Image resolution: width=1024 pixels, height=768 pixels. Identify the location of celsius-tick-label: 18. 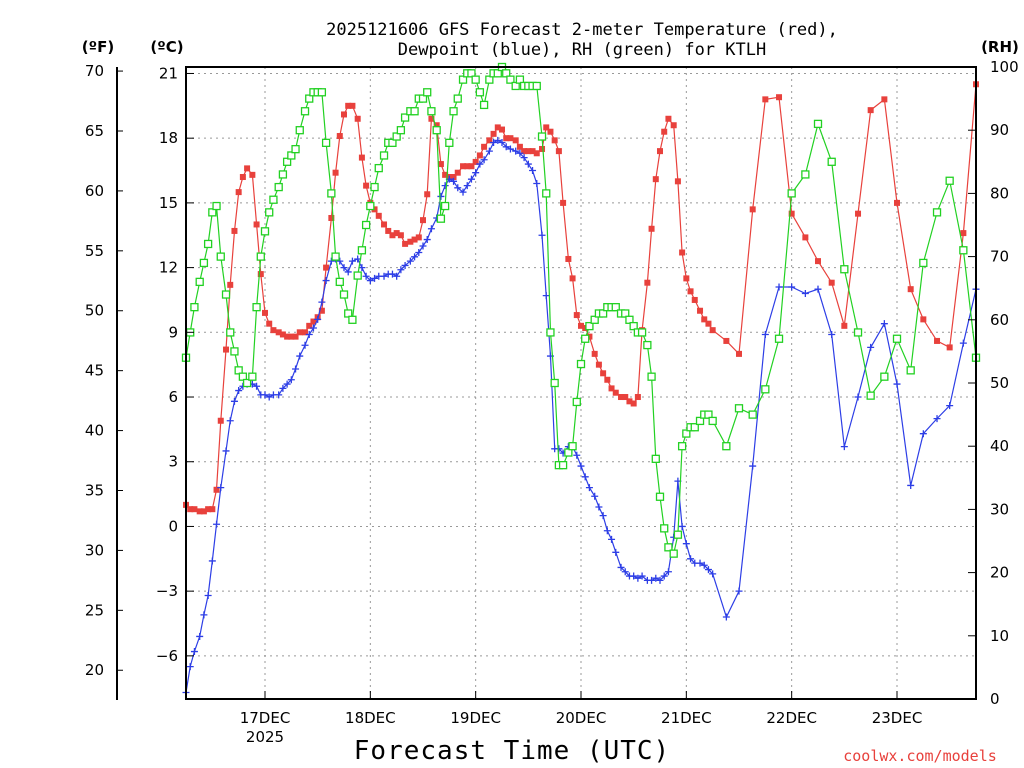
(168, 138).